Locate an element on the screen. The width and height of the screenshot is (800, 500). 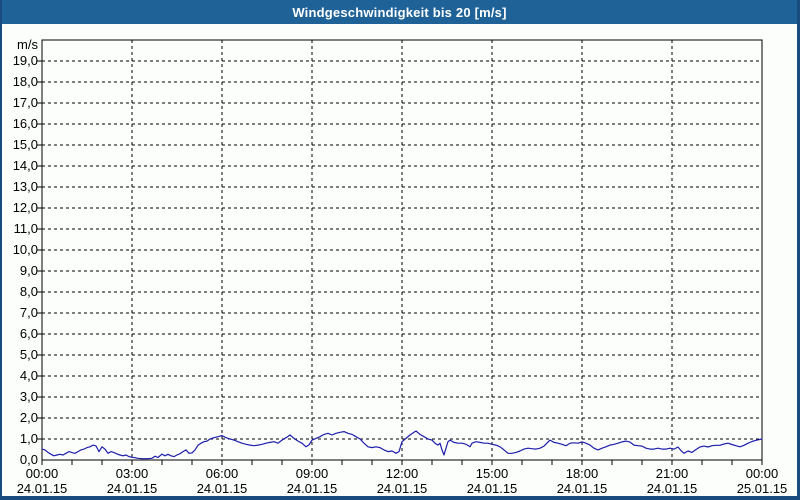
window-title-bar: Windgeschwindigkeit bis 20 [m/s] is located at coordinates (399, 12).